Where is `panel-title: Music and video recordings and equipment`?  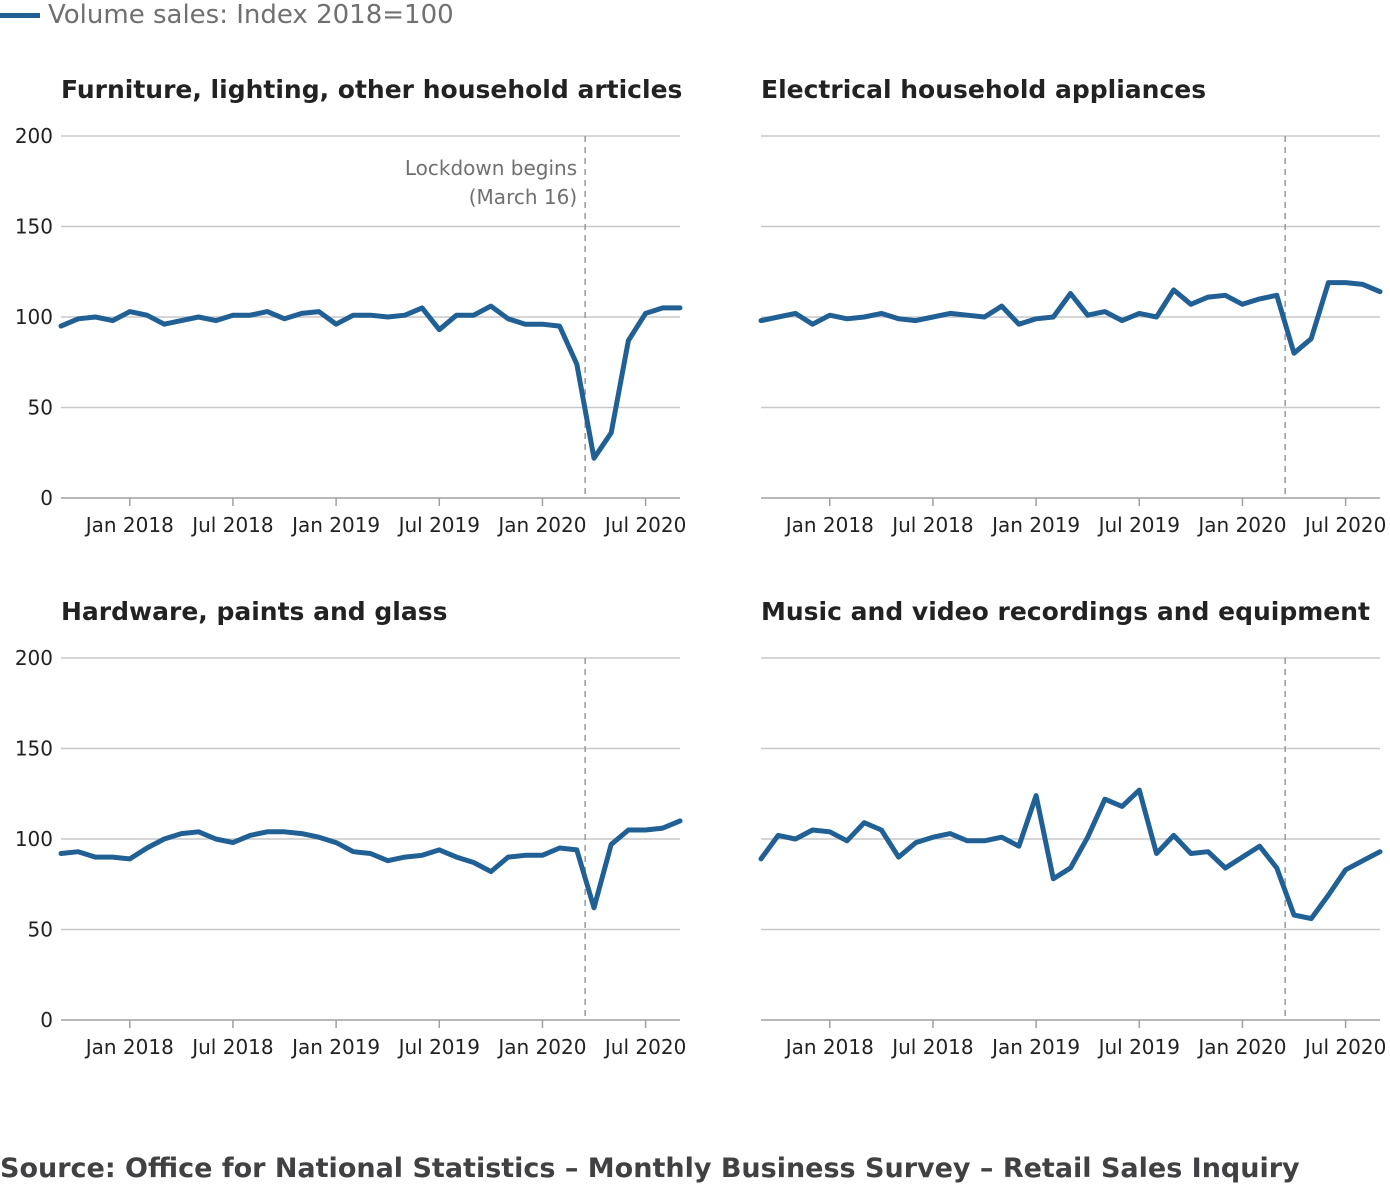
panel-title: Music and video recordings and equipment is located at coordinates (1065, 611).